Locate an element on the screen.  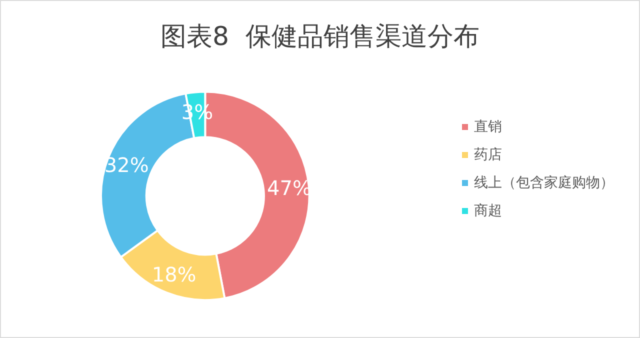
legend-label: 药店 is located at coordinates (488, 155).